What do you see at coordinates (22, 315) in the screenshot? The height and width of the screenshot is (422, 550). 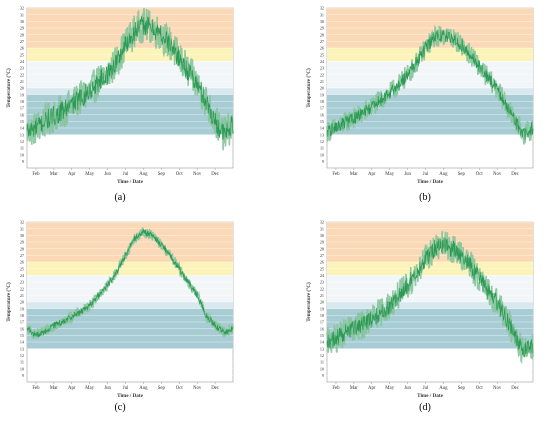 I see `y-tick-label: 18` at bounding box center [22, 315].